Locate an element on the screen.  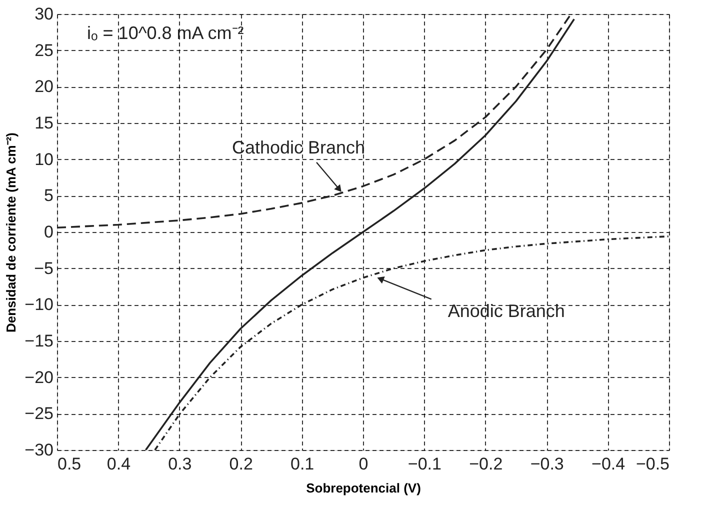
y-tick-label: 0 is located at coordinates (49, 232).